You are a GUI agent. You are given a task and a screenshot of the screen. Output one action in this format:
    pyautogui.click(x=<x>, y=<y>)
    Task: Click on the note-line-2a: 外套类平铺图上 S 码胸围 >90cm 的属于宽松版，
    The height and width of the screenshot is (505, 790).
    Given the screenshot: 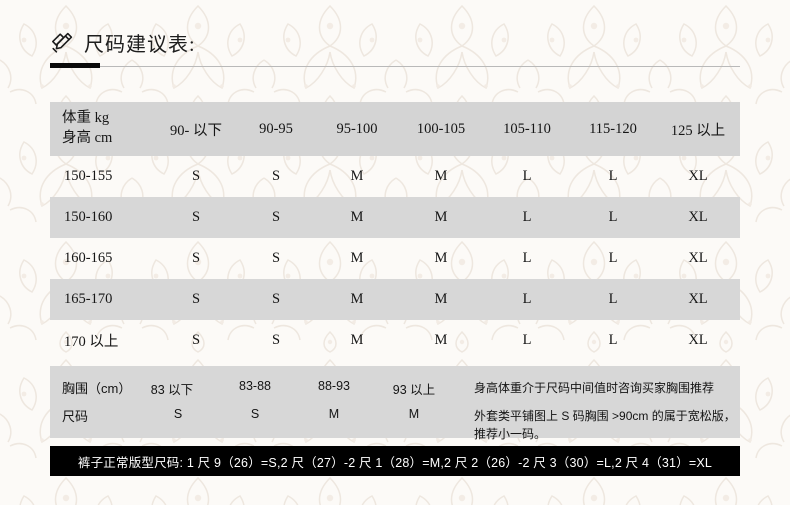 What is the action you would take?
    pyautogui.click(x=605, y=416)
    